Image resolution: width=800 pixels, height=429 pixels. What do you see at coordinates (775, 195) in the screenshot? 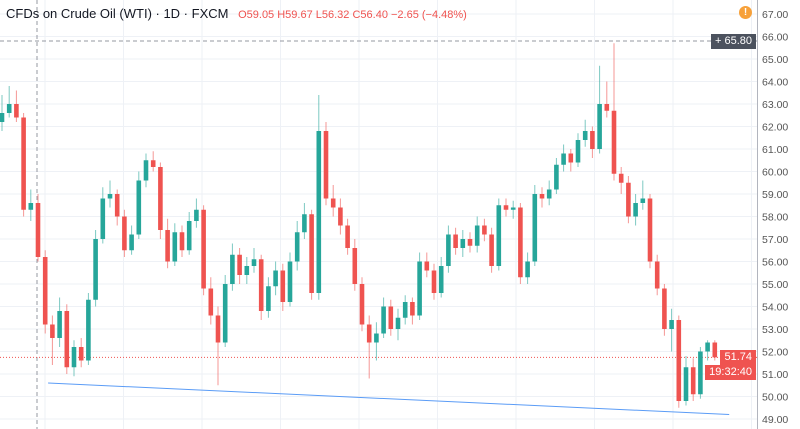
I see `price-tick-label: 59.00` at bounding box center [775, 195].